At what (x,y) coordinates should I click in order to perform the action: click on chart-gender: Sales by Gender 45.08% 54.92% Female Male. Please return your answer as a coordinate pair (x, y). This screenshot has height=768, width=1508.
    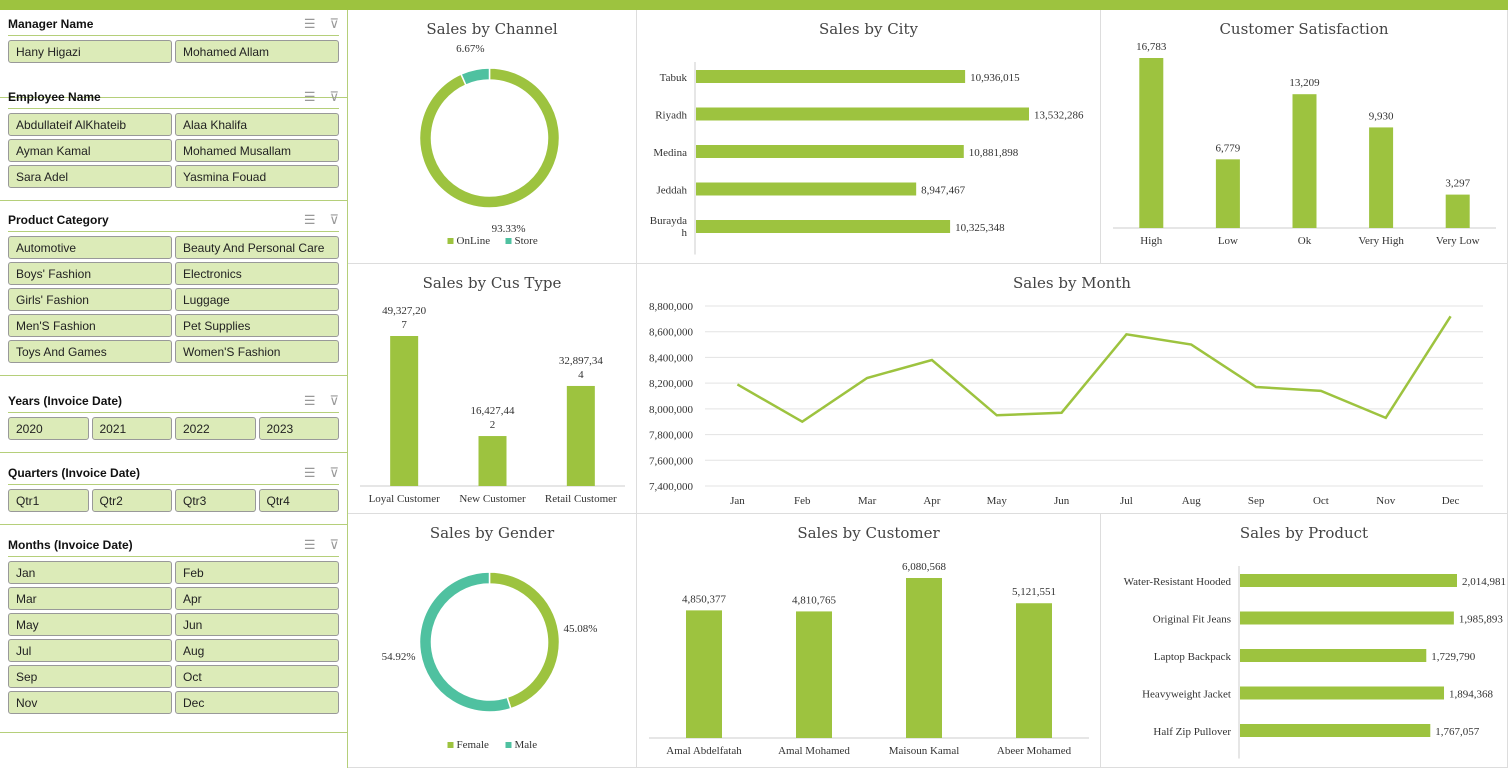
    Looking at the image, I should click on (492, 641).